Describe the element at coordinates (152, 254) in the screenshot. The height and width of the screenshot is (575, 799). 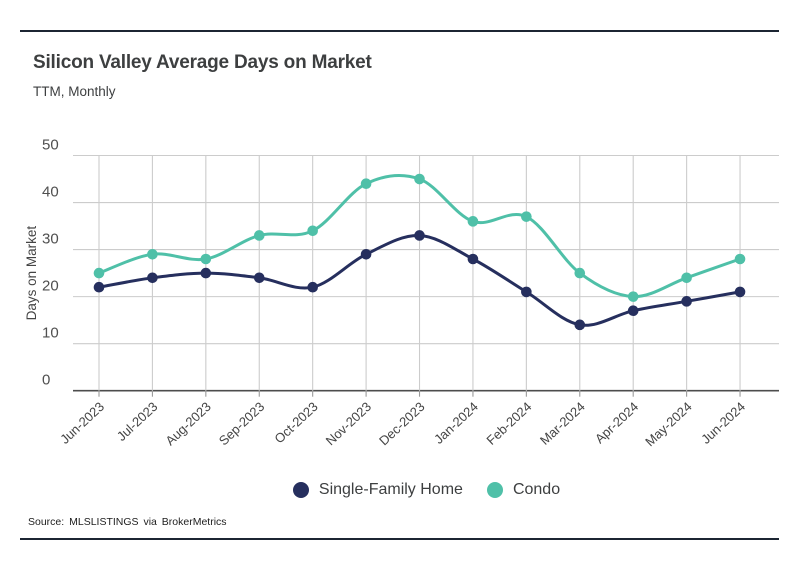
I see `data-point-condo-Jul-2023` at that location.